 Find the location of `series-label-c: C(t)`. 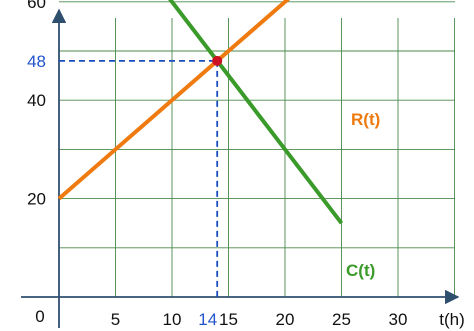

series-label-c: C(t) is located at coordinates (360, 270).